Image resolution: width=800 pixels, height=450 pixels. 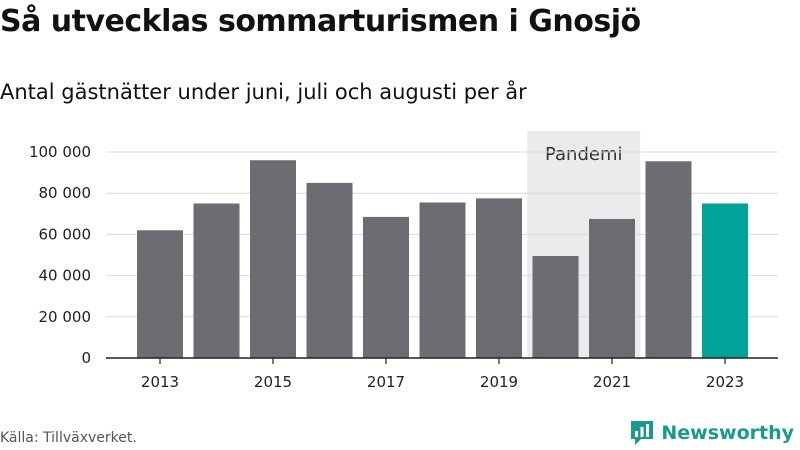 What do you see at coordinates (584, 154) in the screenshot?
I see `pandemic-label: Pandemi` at bounding box center [584, 154].